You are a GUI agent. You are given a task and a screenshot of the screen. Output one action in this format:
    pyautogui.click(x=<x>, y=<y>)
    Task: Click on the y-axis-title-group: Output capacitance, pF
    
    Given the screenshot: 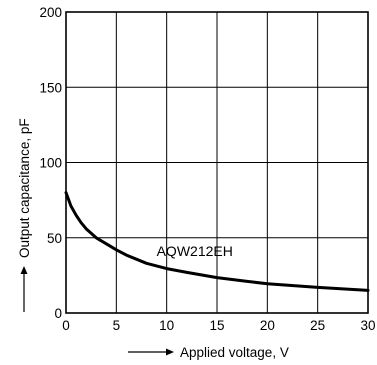 What is the action you would take?
    pyautogui.click(x=24, y=215)
    